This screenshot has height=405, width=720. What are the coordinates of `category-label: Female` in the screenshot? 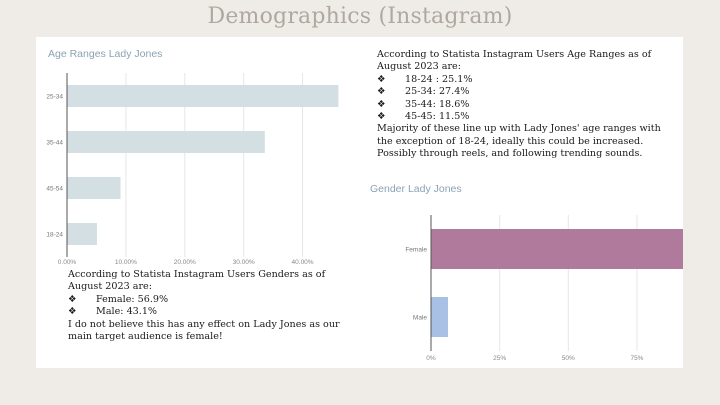 It's located at (416, 250).